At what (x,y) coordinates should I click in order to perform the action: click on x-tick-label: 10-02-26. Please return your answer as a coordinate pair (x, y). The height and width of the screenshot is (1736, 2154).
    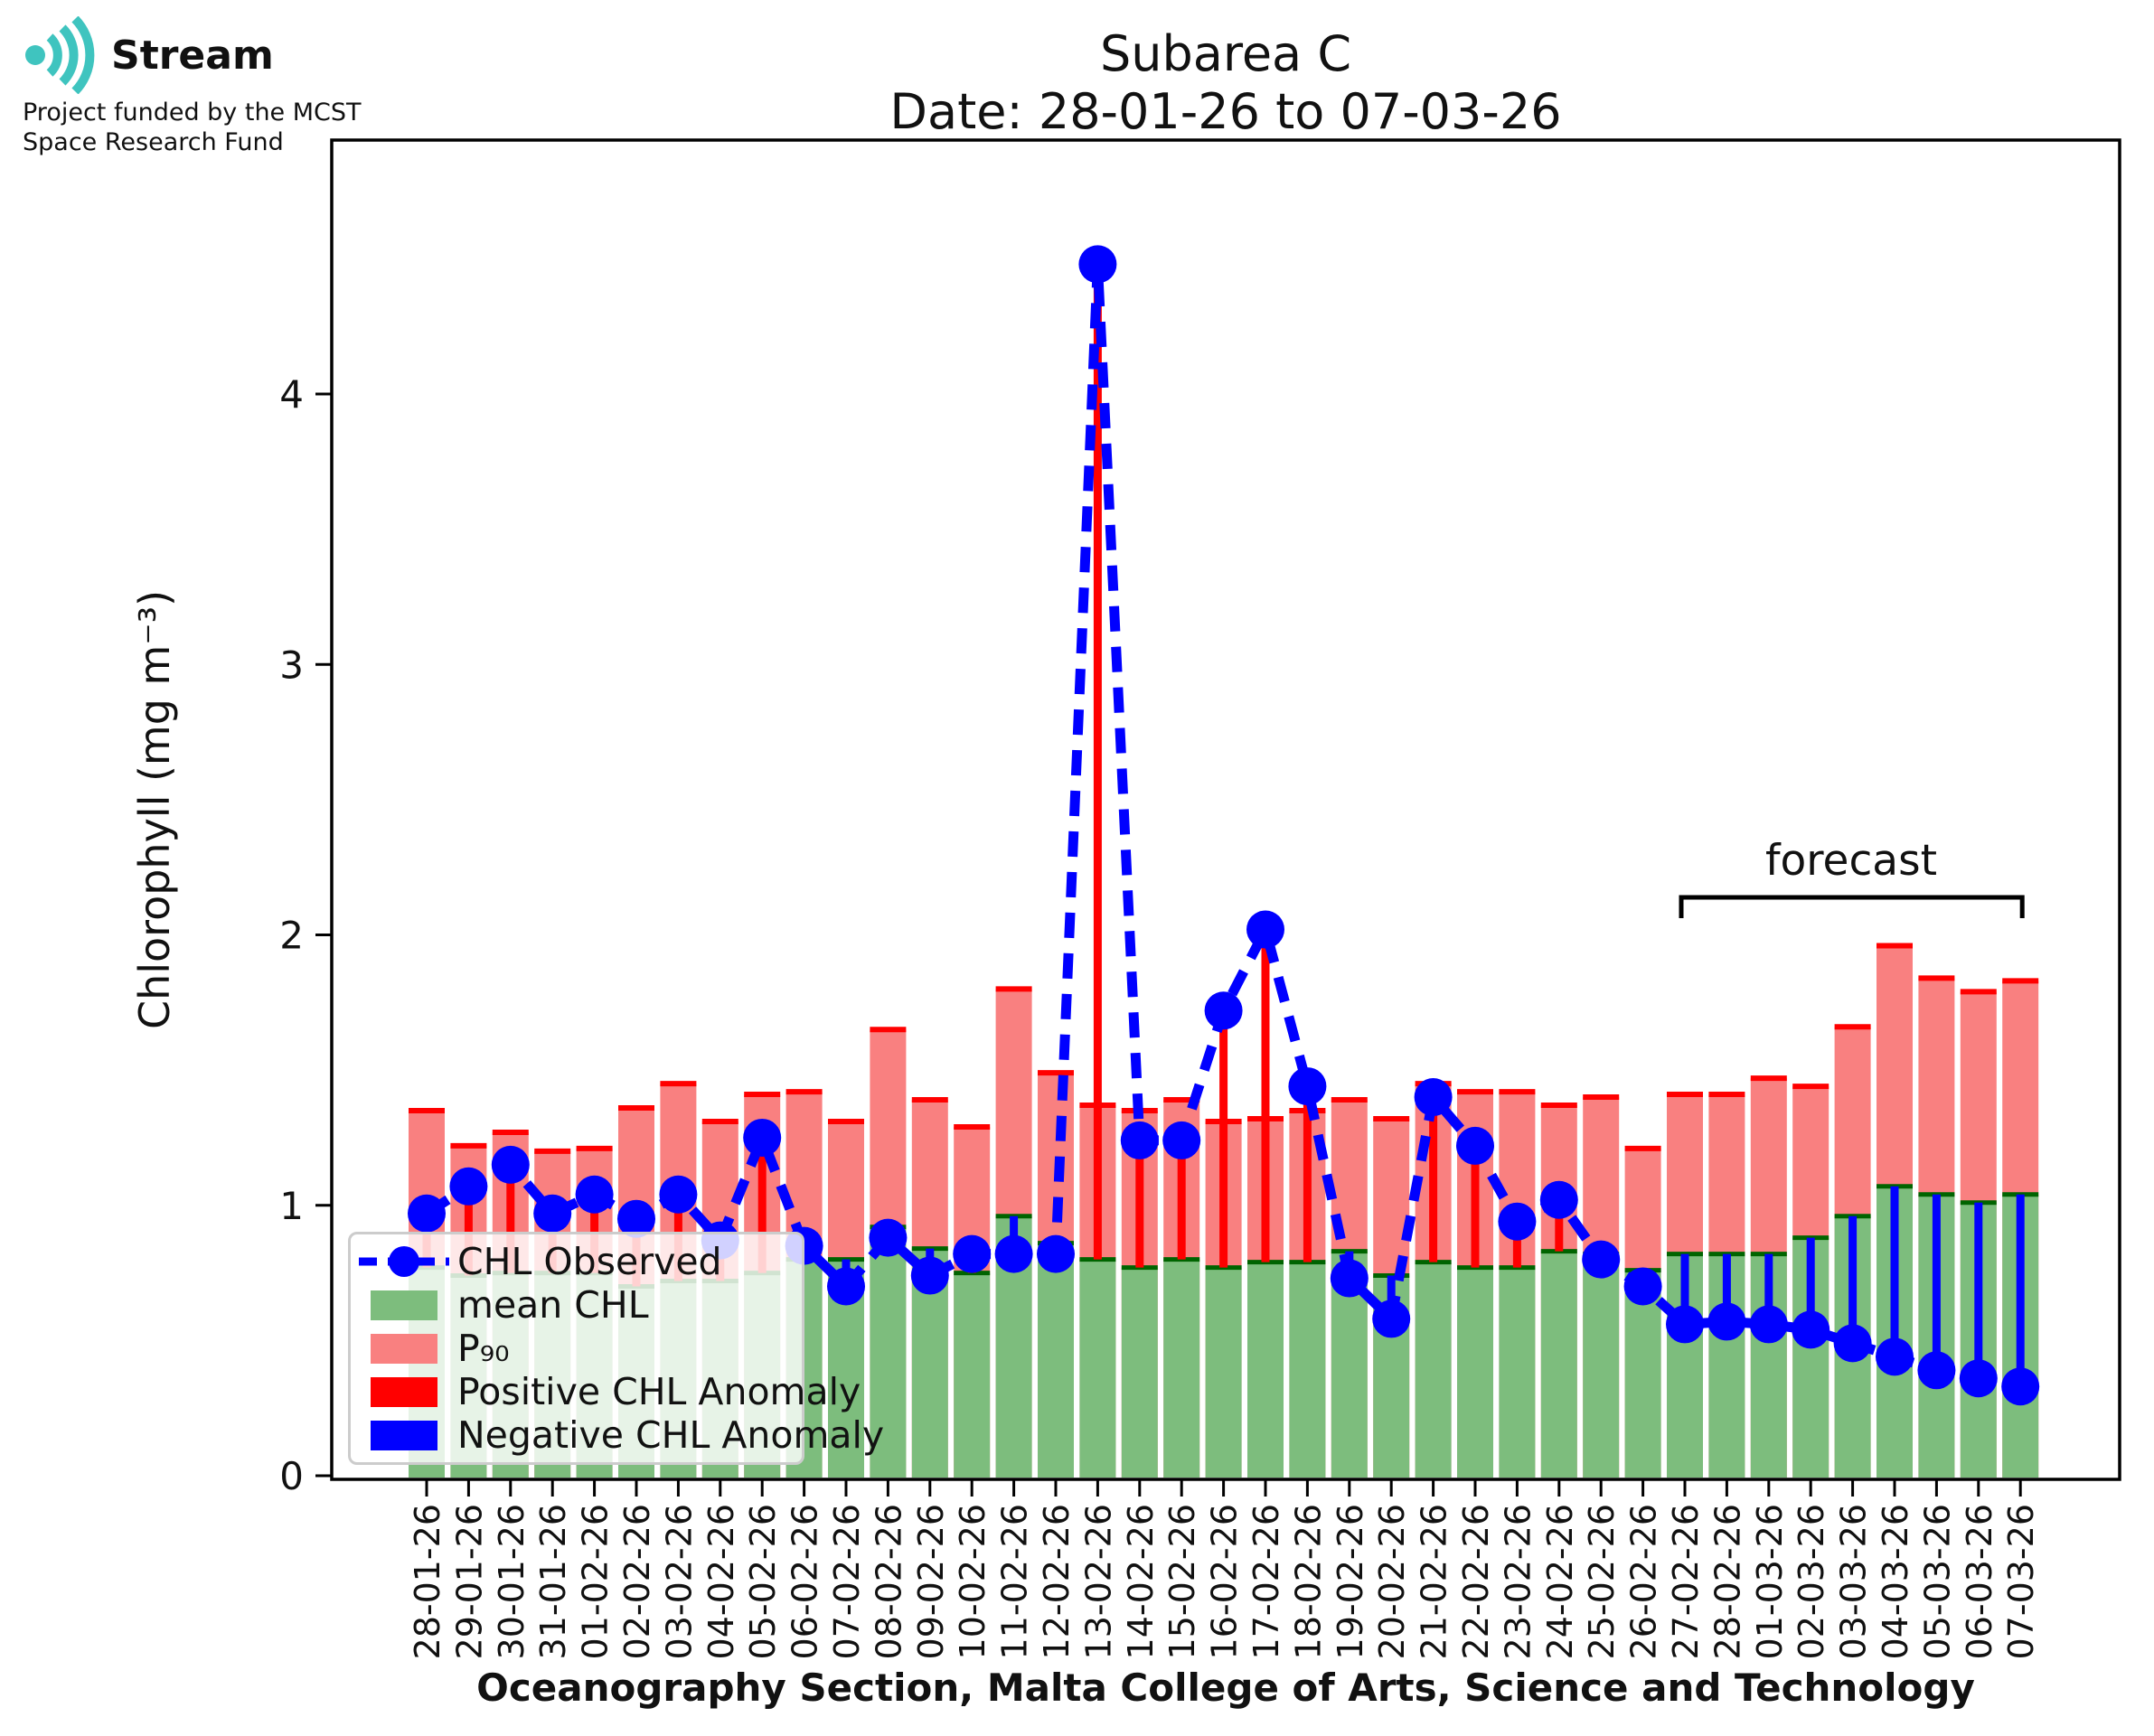
    Looking at the image, I should click on (973, 1582).